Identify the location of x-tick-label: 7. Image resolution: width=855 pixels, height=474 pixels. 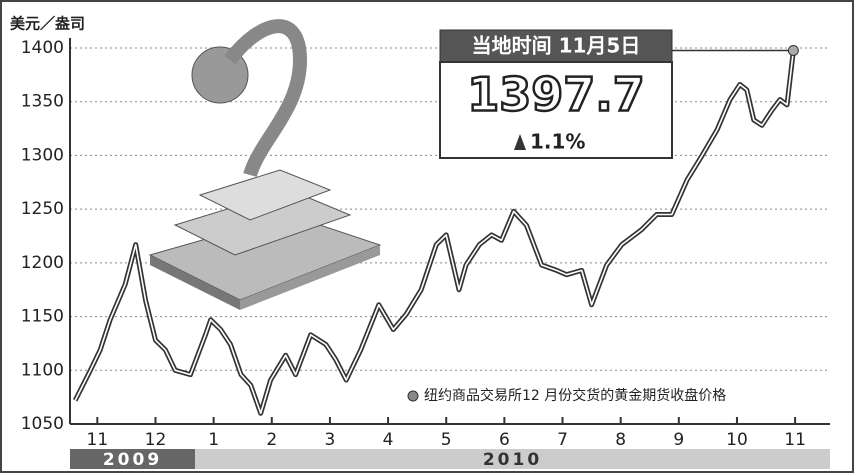
(562, 440).